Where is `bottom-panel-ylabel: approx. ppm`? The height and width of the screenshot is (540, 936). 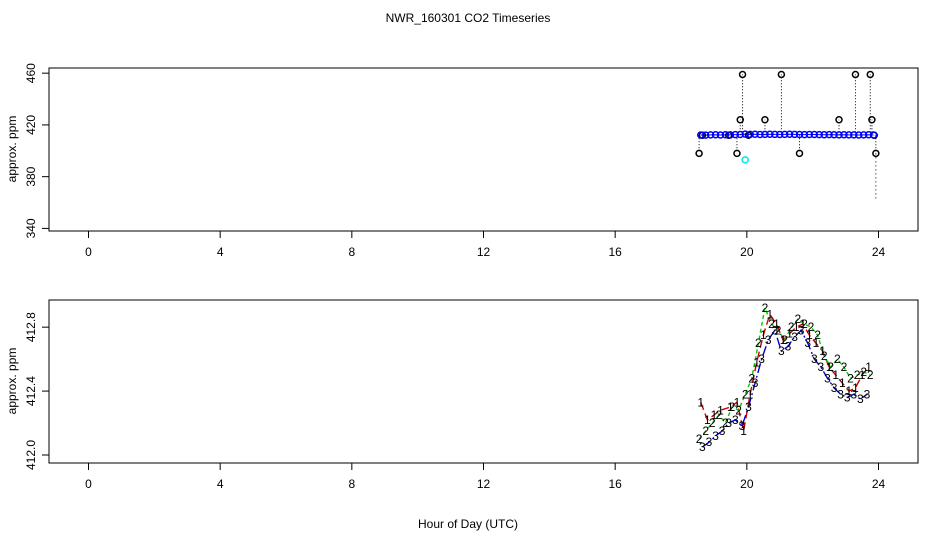 bottom-panel-ylabel: approx. ppm is located at coordinates (12, 381).